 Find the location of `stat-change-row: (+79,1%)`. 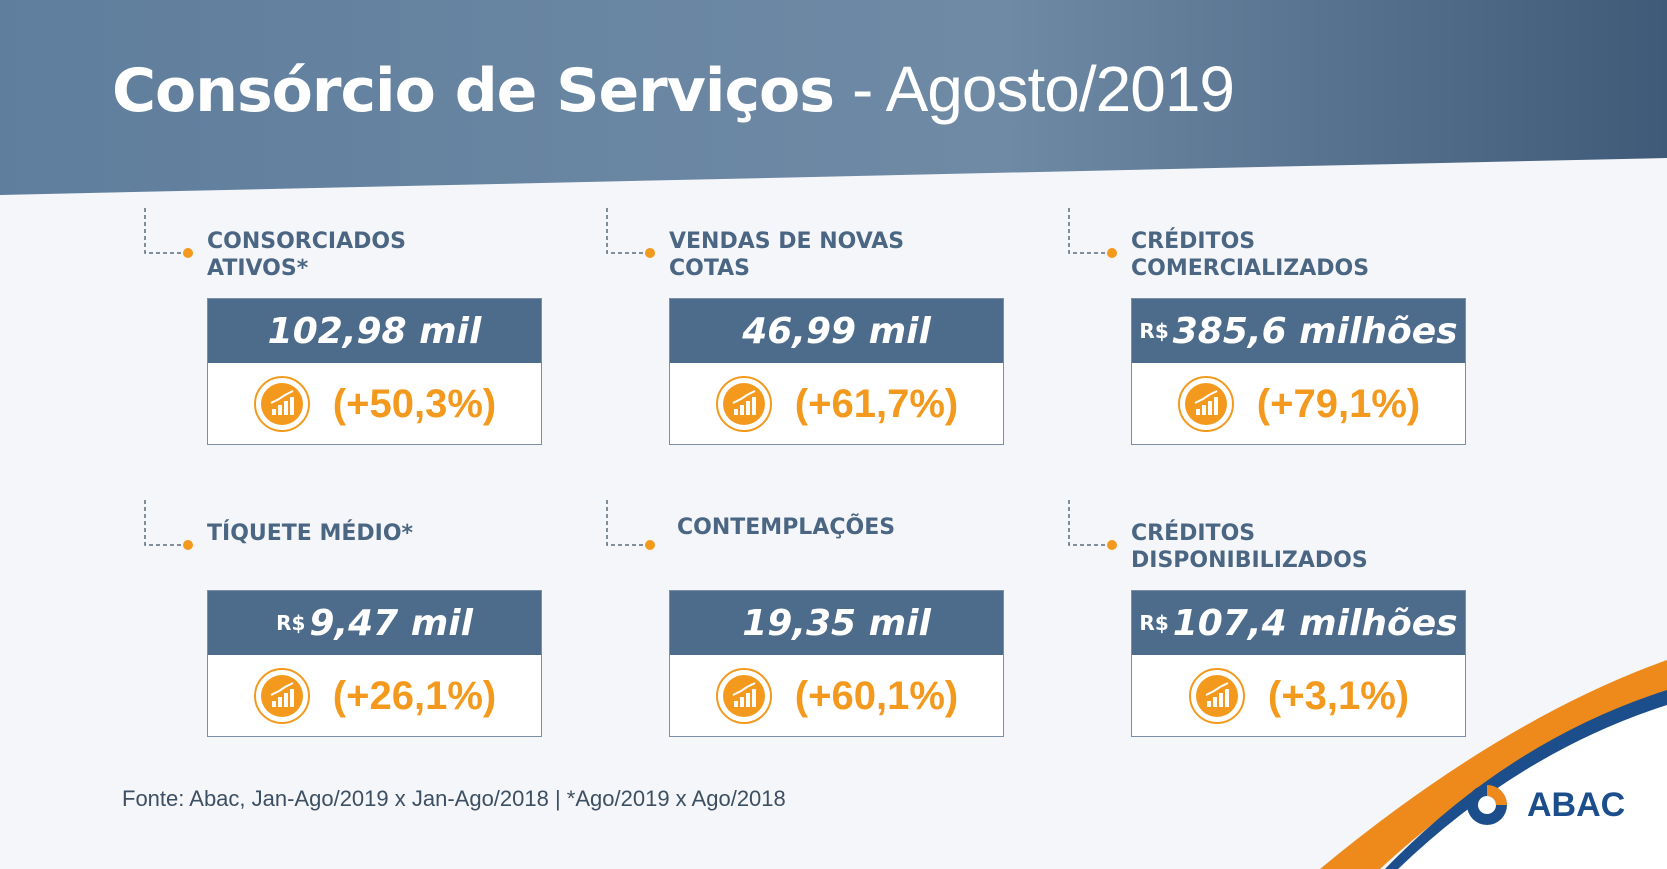

stat-change-row: (+79,1%) is located at coordinates (1298, 404).